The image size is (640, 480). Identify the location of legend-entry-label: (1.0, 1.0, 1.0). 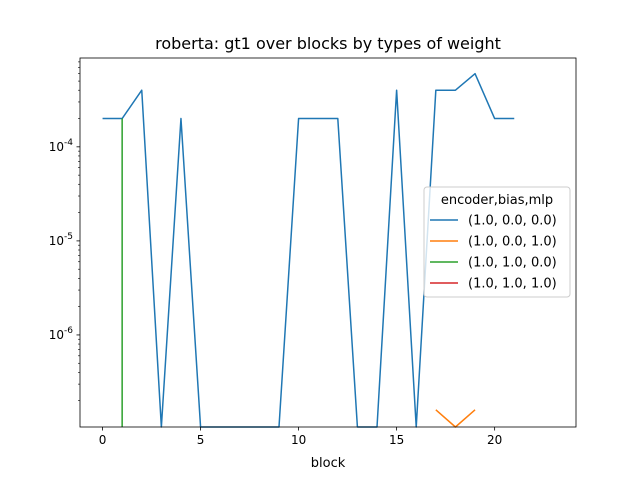
(512, 284).